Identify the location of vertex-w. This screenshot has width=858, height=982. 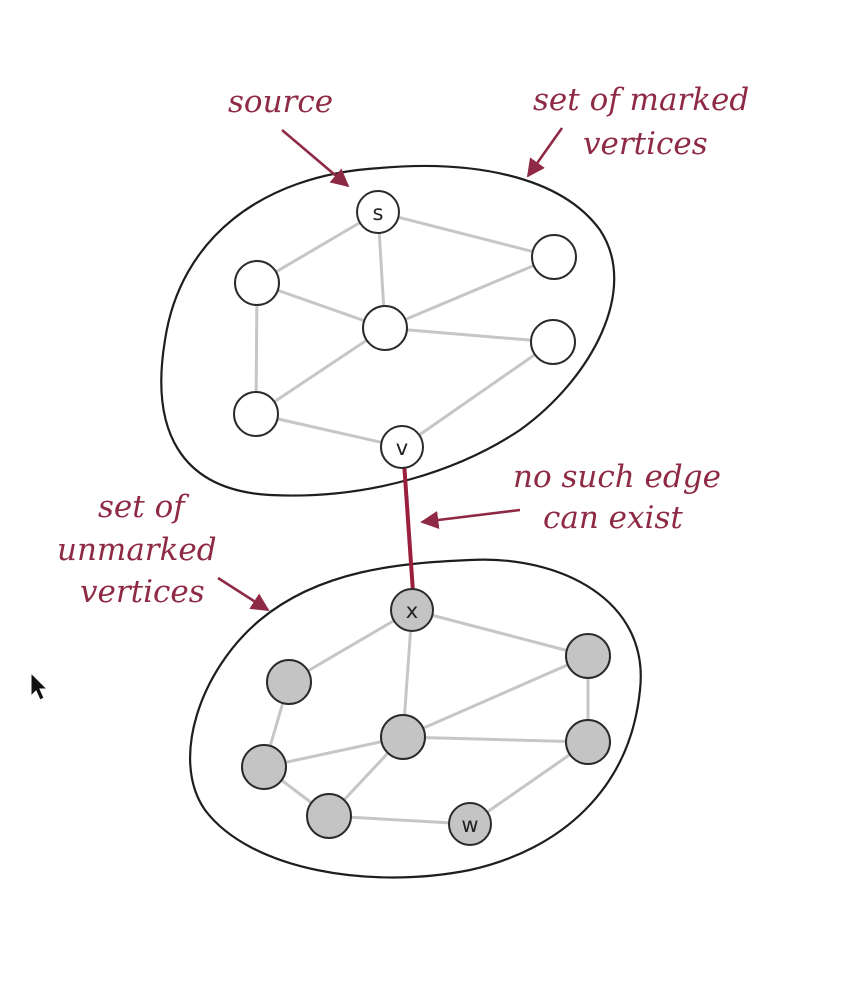
(470, 824).